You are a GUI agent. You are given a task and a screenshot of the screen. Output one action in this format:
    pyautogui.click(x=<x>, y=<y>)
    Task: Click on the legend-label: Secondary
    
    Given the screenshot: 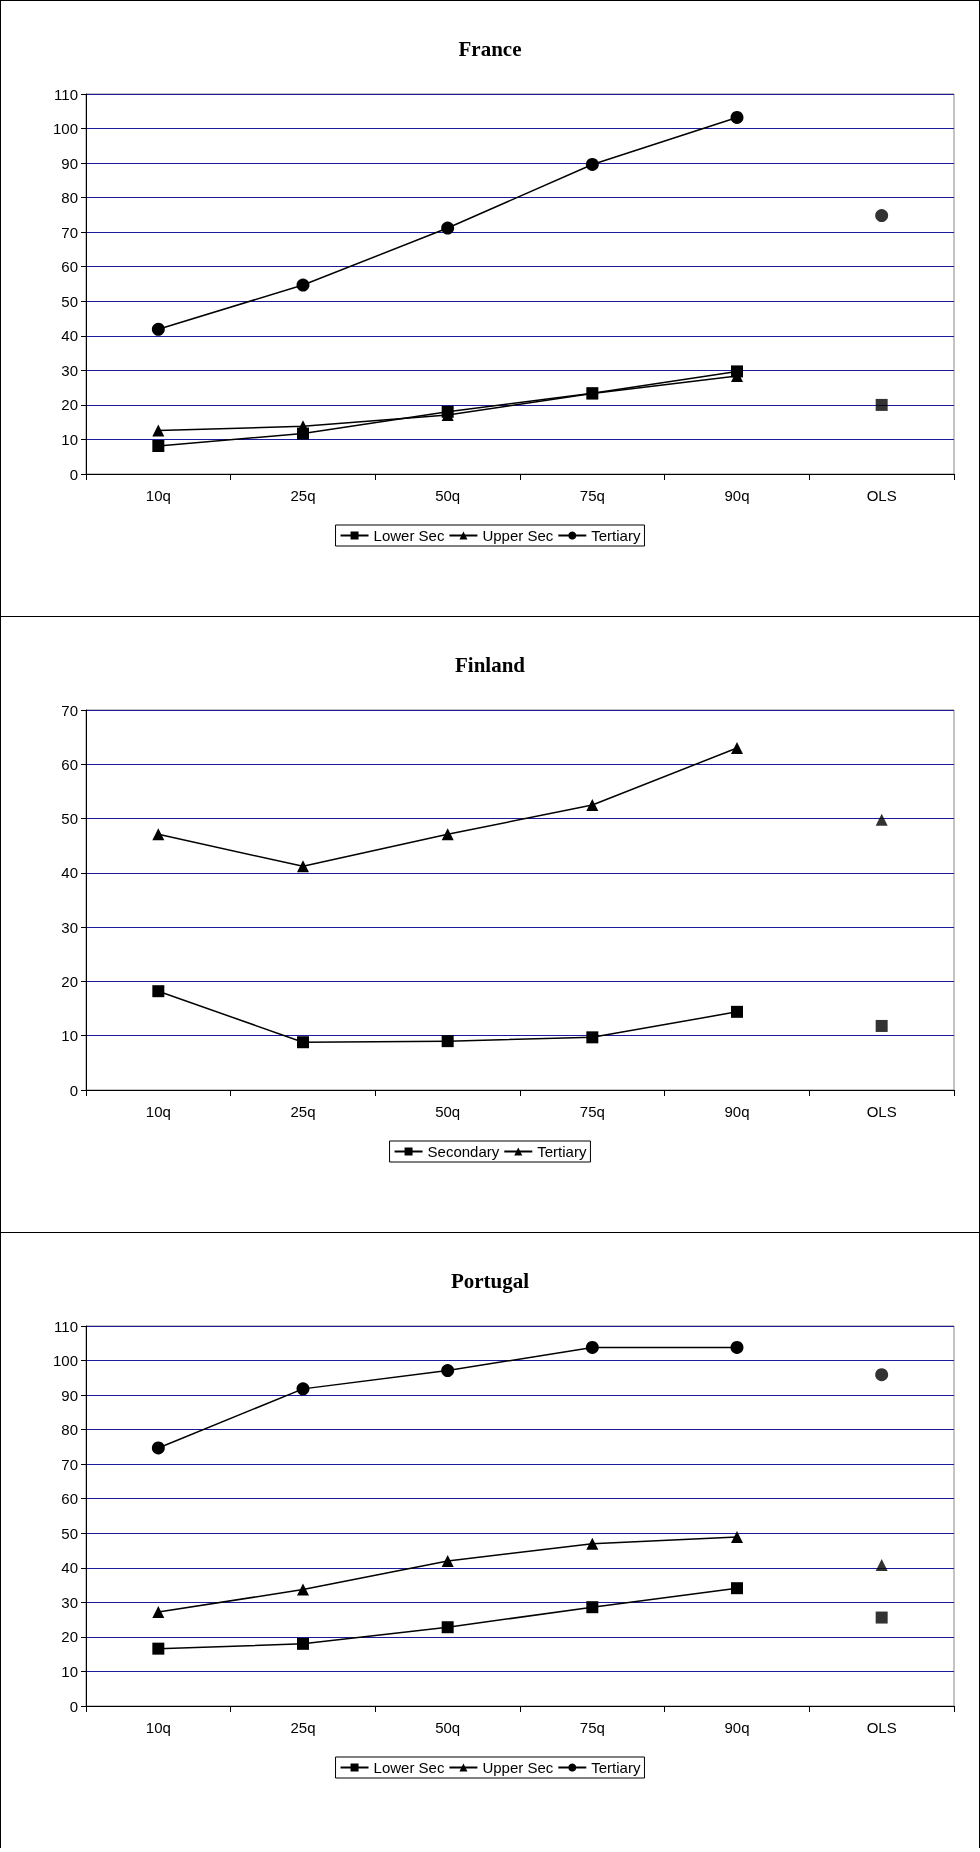 What is the action you would take?
    pyautogui.click(x=463, y=1151)
    